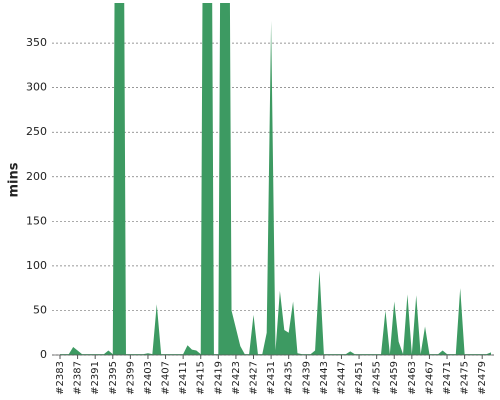  I want to click on y-tick-label: 100, so click(36, 265).